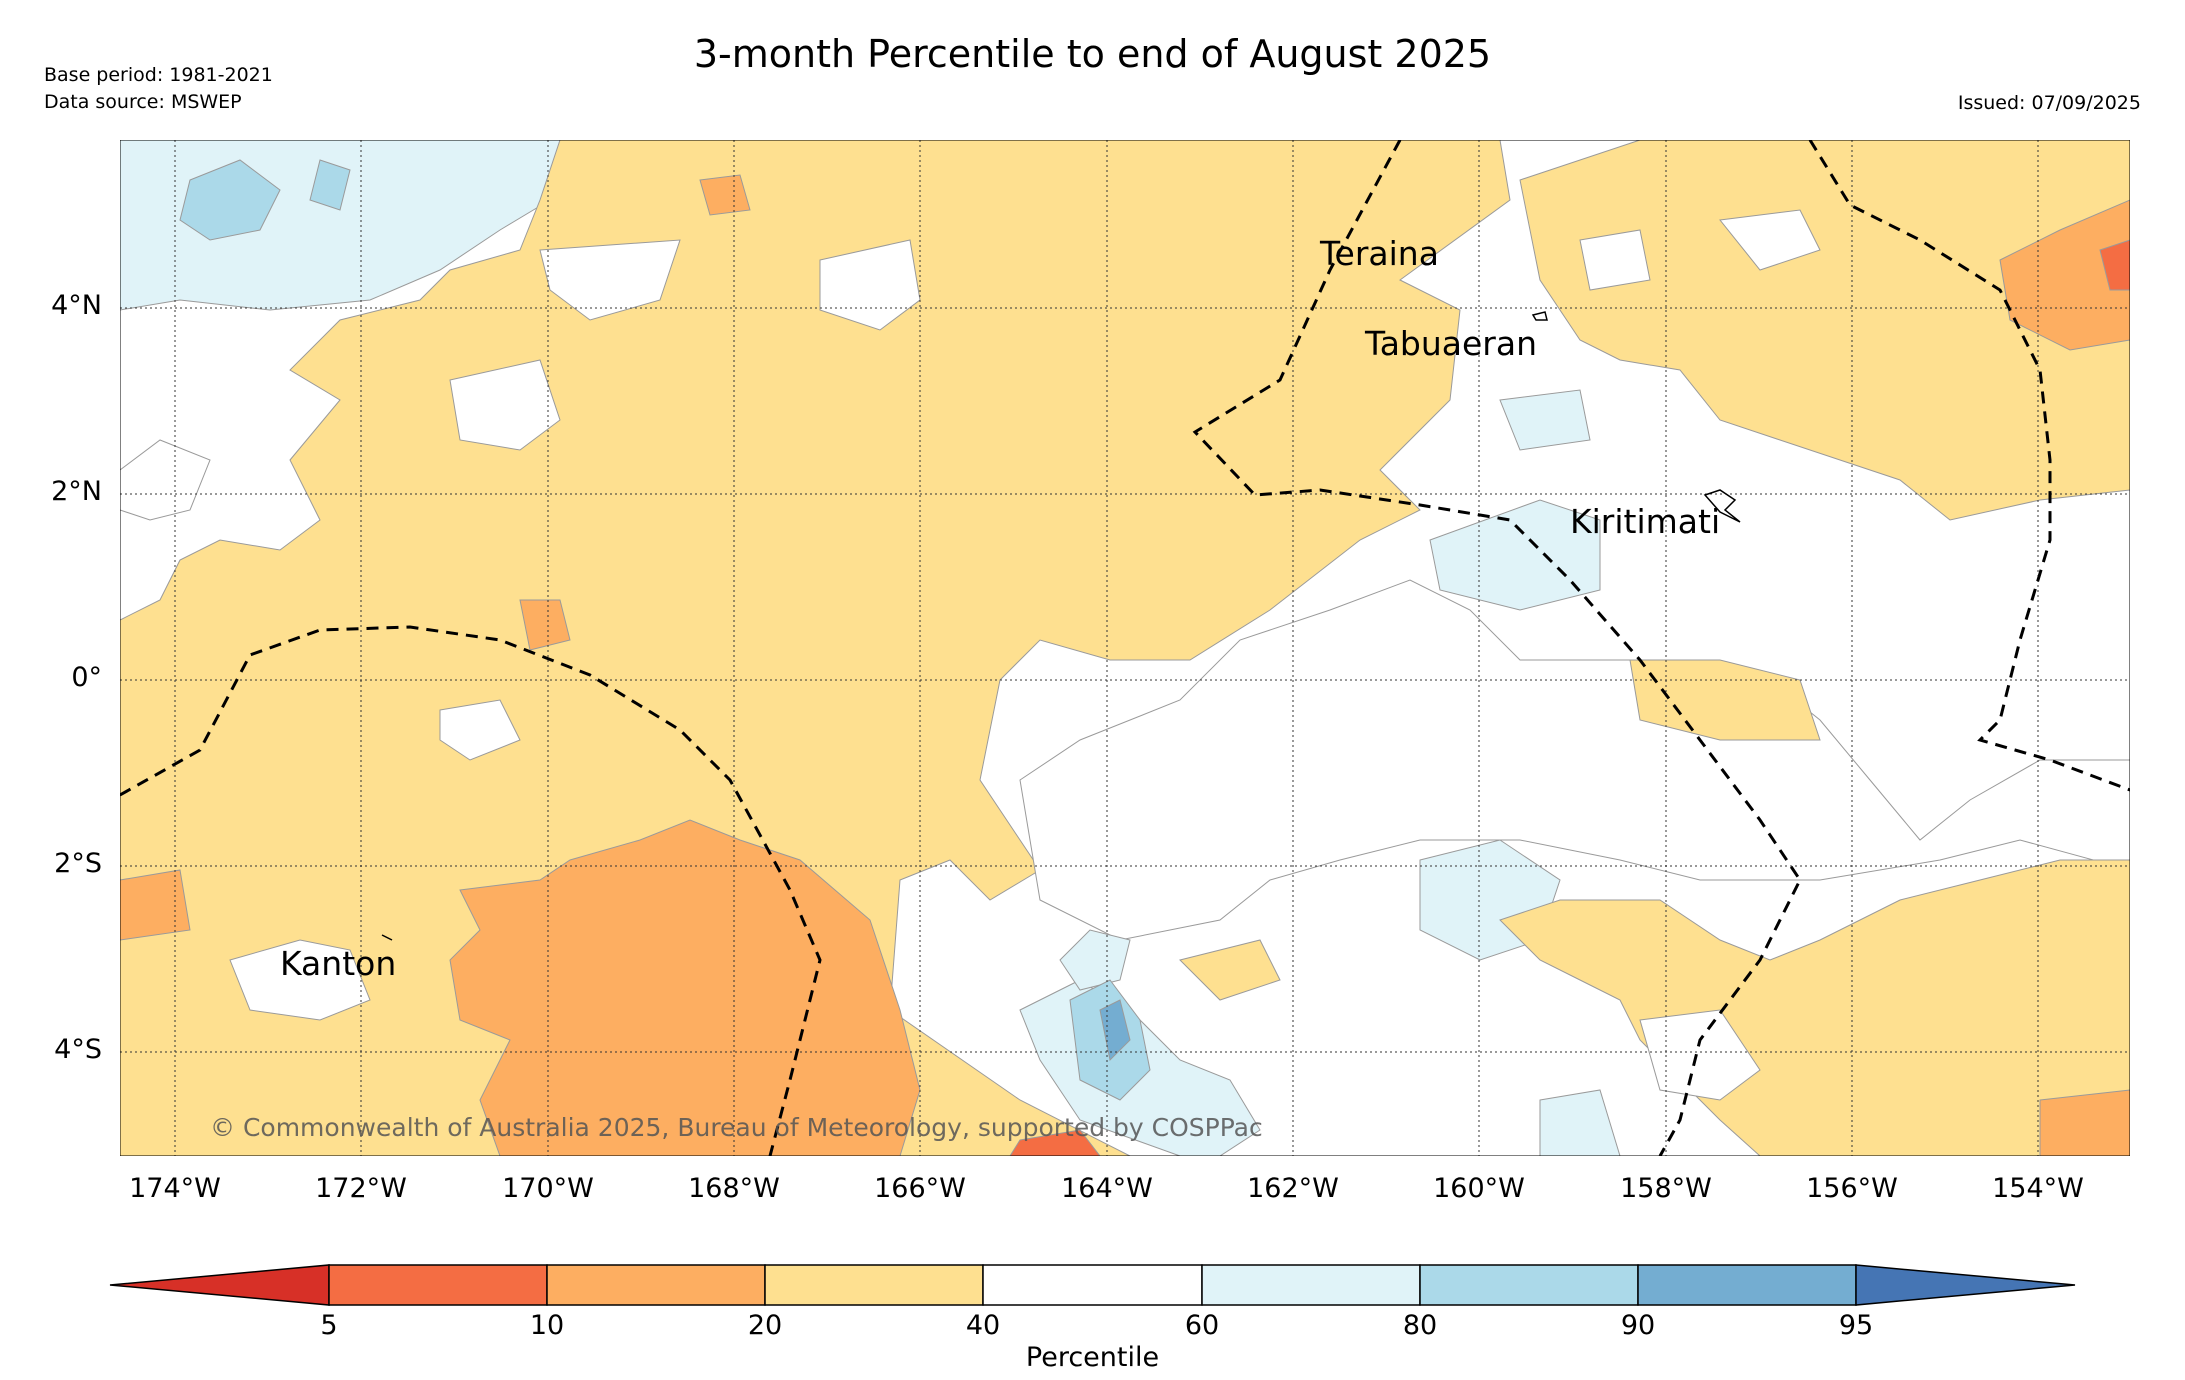 This screenshot has height=1380, width=2185. What do you see at coordinates (1479, 1188) in the screenshot?
I see `lon-tick-label: 160°W` at bounding box center [1479, 1188].